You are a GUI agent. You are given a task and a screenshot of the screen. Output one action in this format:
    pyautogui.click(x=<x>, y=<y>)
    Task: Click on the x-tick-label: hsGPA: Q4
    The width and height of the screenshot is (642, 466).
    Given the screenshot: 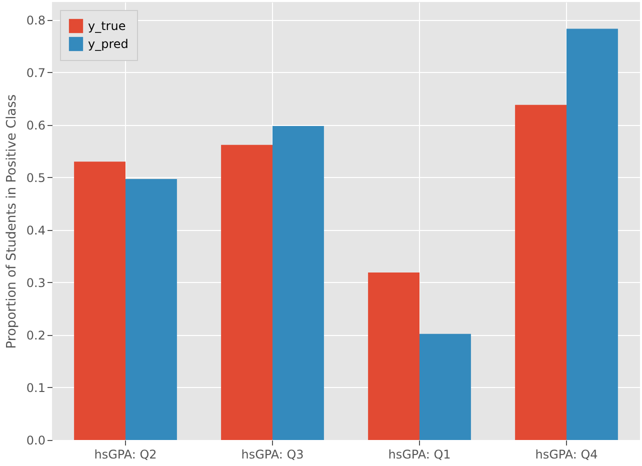 What is the action you would take?
    pyautogui.click(x=566, y=455)
    